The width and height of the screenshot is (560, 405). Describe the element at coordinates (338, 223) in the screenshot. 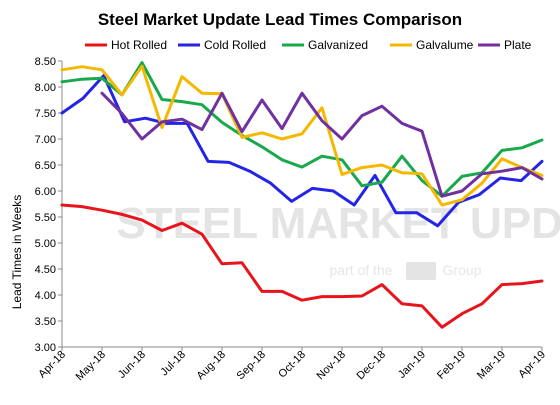

I see `watermark-brand: STEEL MARKET UPDATE` at that location.